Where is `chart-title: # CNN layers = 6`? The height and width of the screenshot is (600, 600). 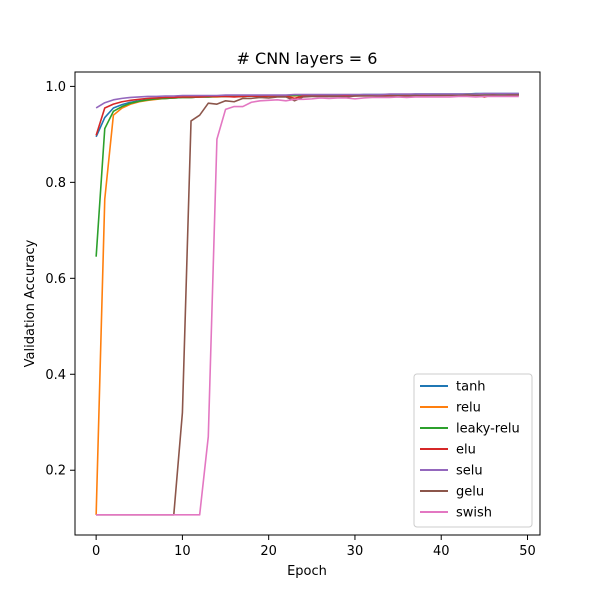 chart-title: # CNN layers = 6 is located at coordinates (307, 58).